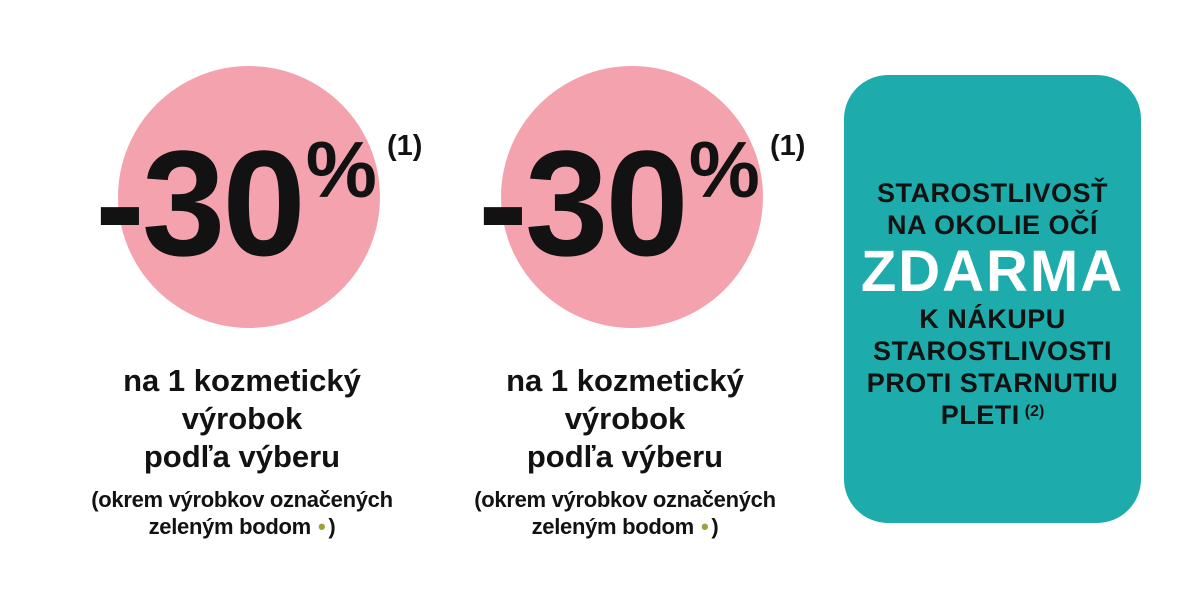 The width and height of the screenshot is (1200, 600). What do you see at coordinates (992, 319) in the screenshot?
I see `gift-detail-line: K NÁKUPU` at bounding box center [992, 319].